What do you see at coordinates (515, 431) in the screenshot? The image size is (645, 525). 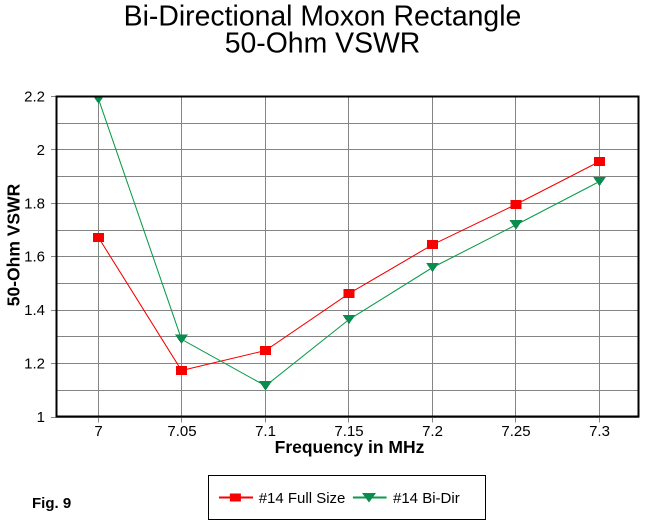 I see `svg-text: 7.25` at bounding box center [515, 431].